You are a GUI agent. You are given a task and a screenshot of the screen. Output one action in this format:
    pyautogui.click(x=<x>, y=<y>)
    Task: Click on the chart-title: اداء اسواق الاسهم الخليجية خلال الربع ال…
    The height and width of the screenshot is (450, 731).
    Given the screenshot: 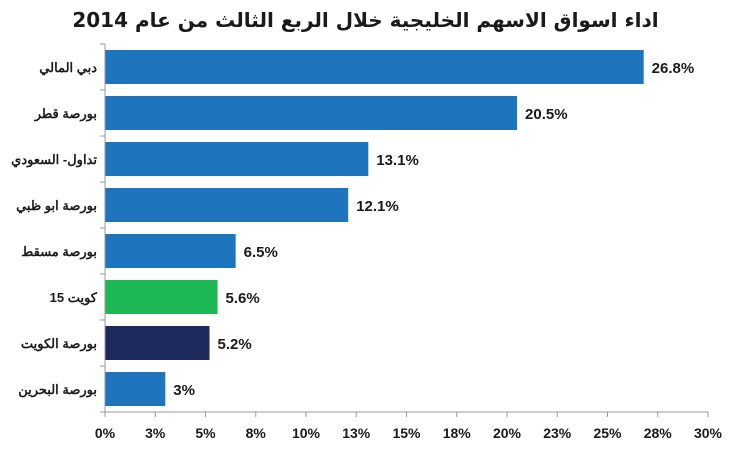 What is the action you would take?
    pyautogui.click(x=365, y=20)
    